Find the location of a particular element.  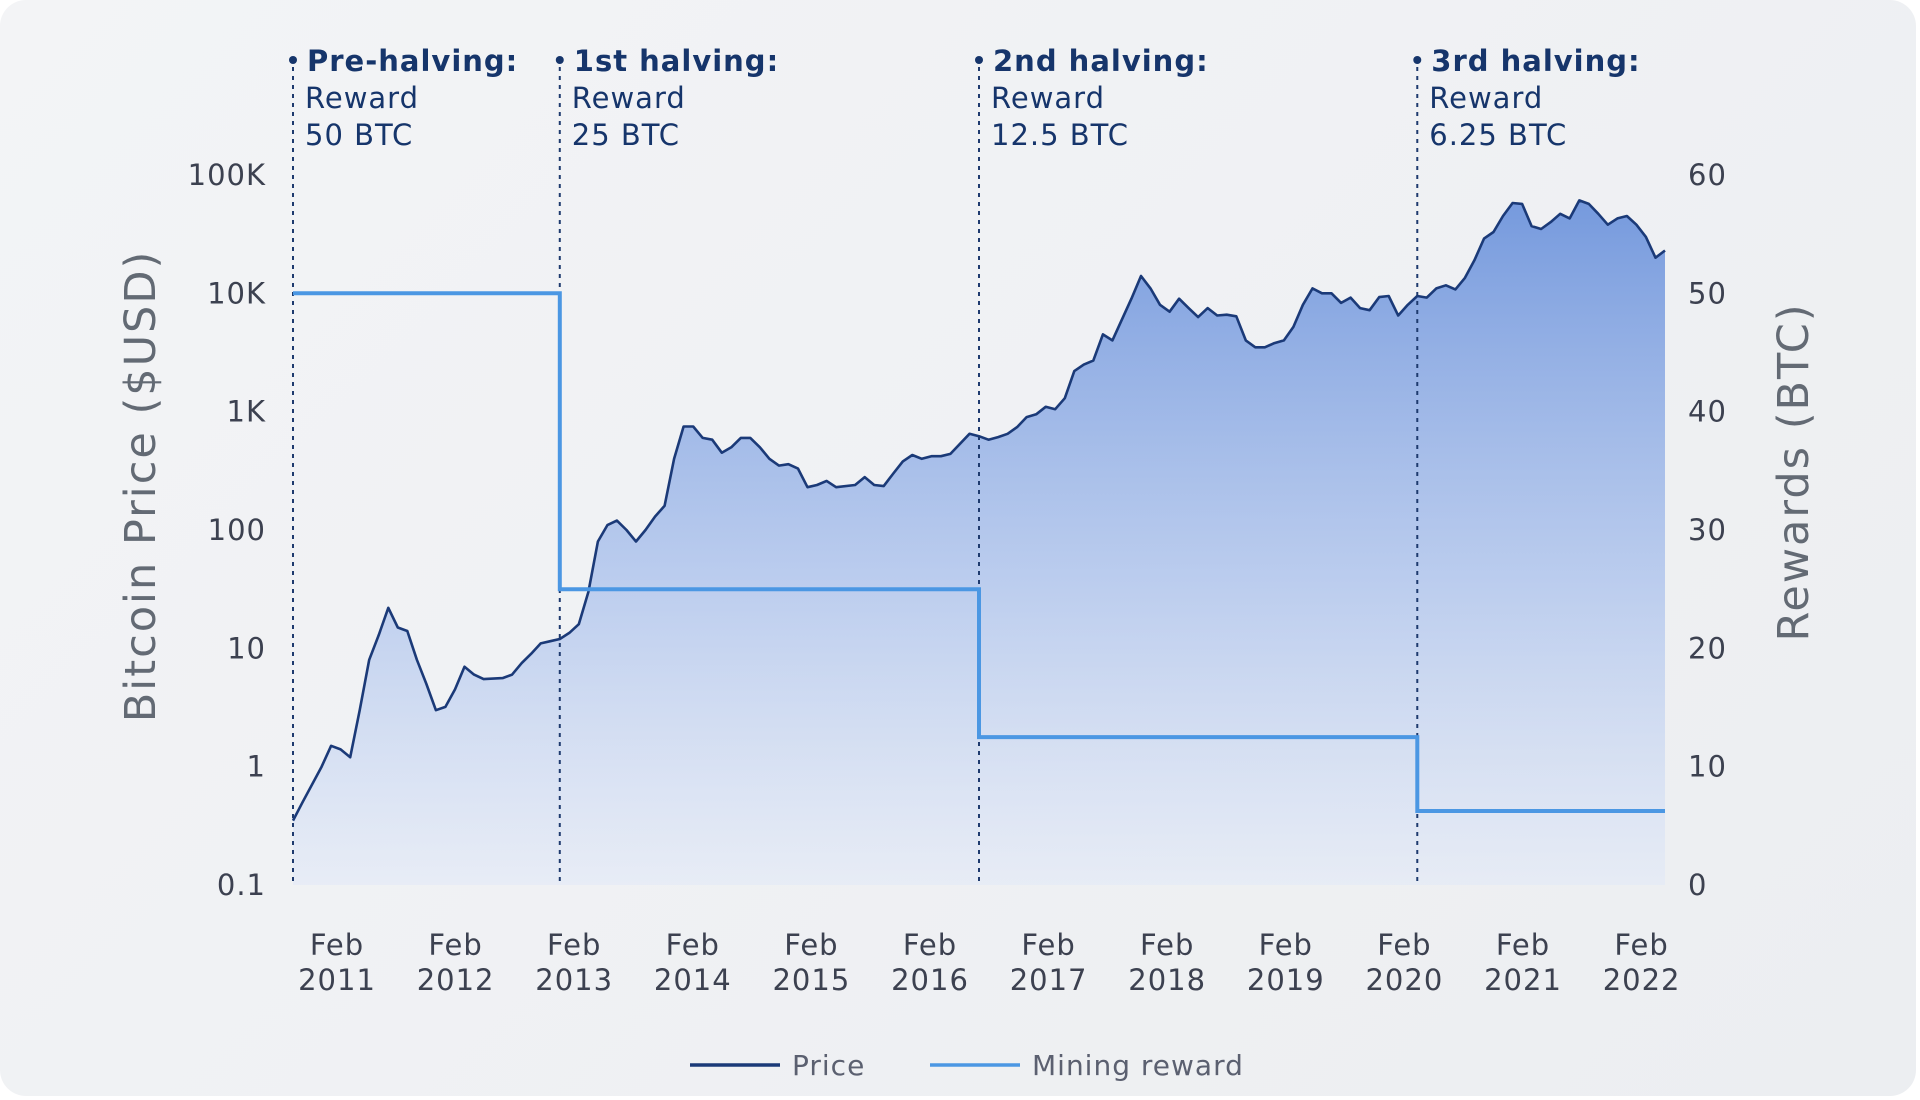

right-axis-ticks: 0 10 20 30 40 50 60 is located at coordinates (1707, 530).